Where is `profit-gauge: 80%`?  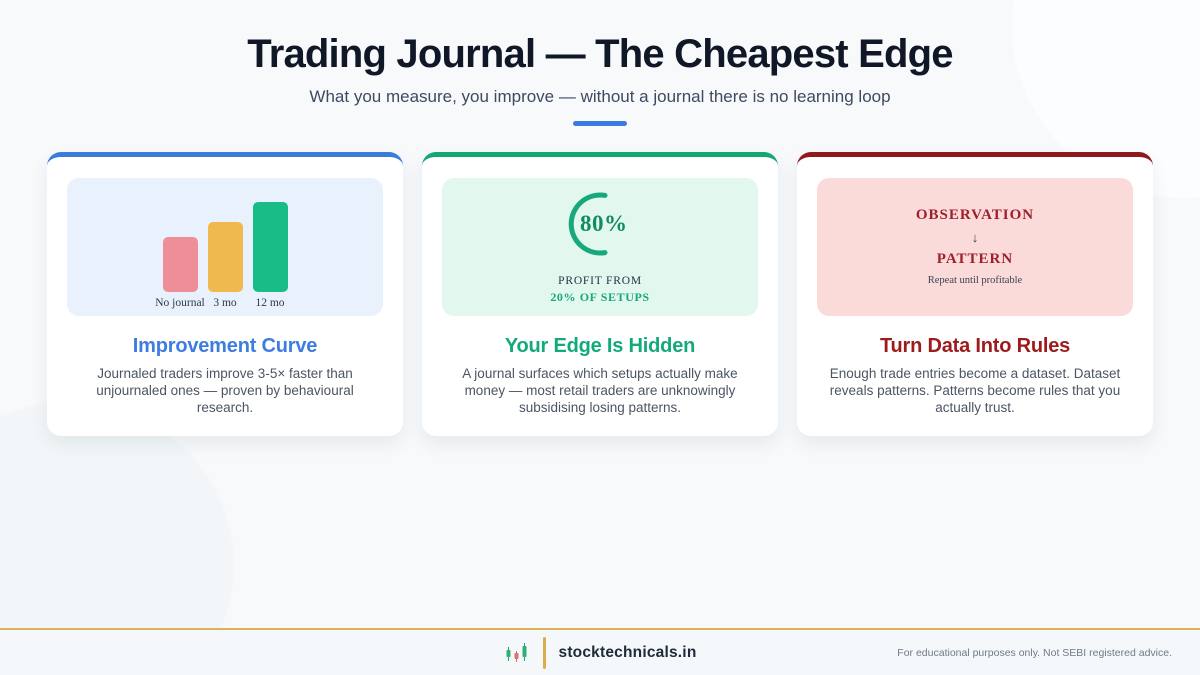 profit-gauge: 80% is located at coordinates (600, 224).